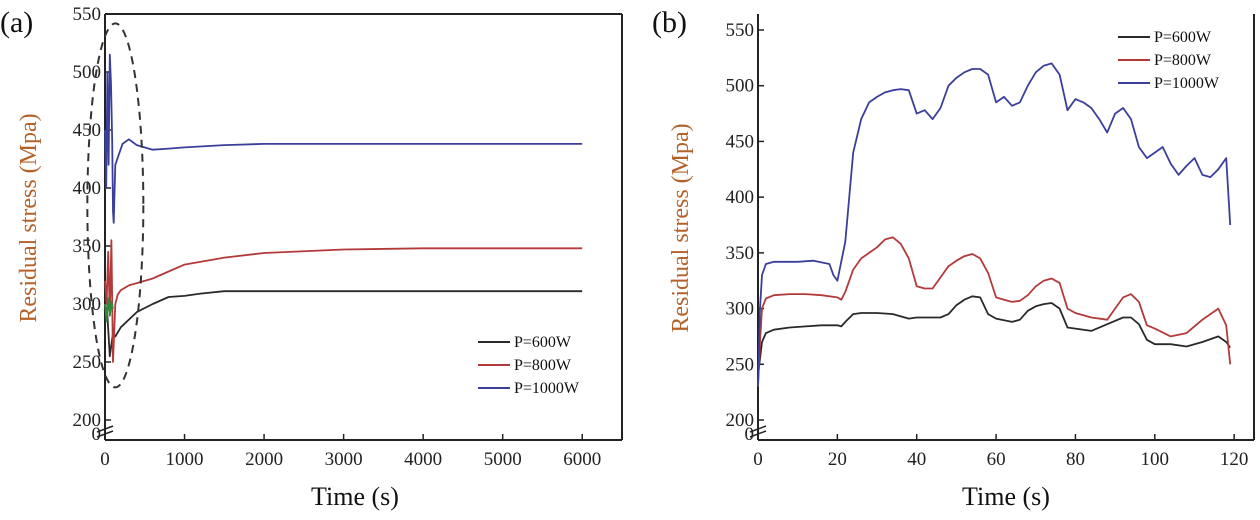 The height and width of the screenshot is (520, 1260). What do you see at coordinates (669, 22) in the screenshot?
I see `panel-label-b: (b)` at bounding box center [669, 22].